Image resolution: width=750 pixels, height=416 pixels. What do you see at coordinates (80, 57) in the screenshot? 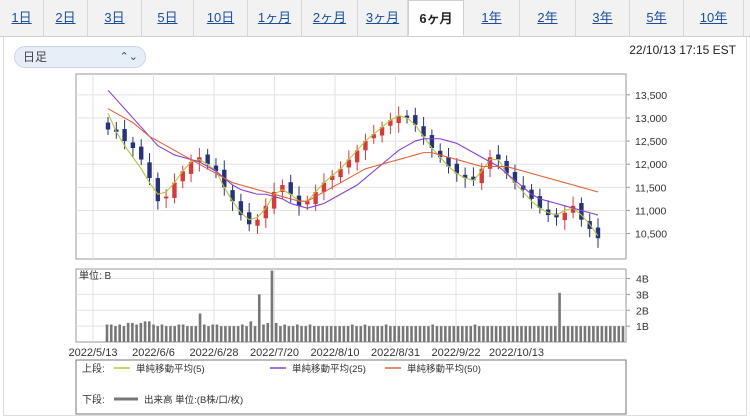
I see `period-select: 日足 ⌃⌄` at bounding box center [80, 57].